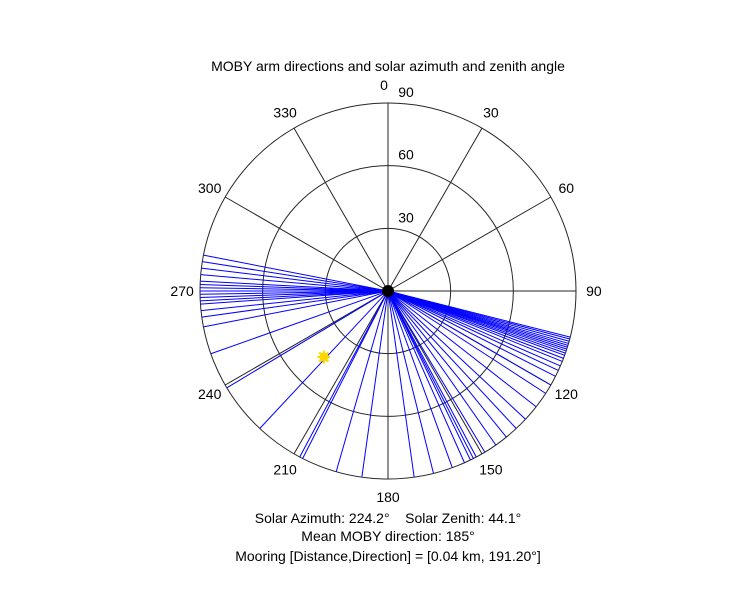  What do you see at coordinates (210, 188) in the screenshot?
I see `theta-tick-label: 300` at bounding box center [210, 188].